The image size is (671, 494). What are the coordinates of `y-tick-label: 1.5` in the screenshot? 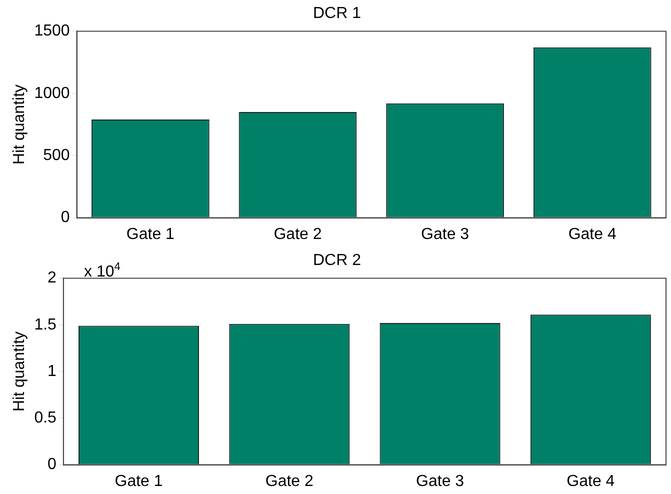 It's located at (45, 325).